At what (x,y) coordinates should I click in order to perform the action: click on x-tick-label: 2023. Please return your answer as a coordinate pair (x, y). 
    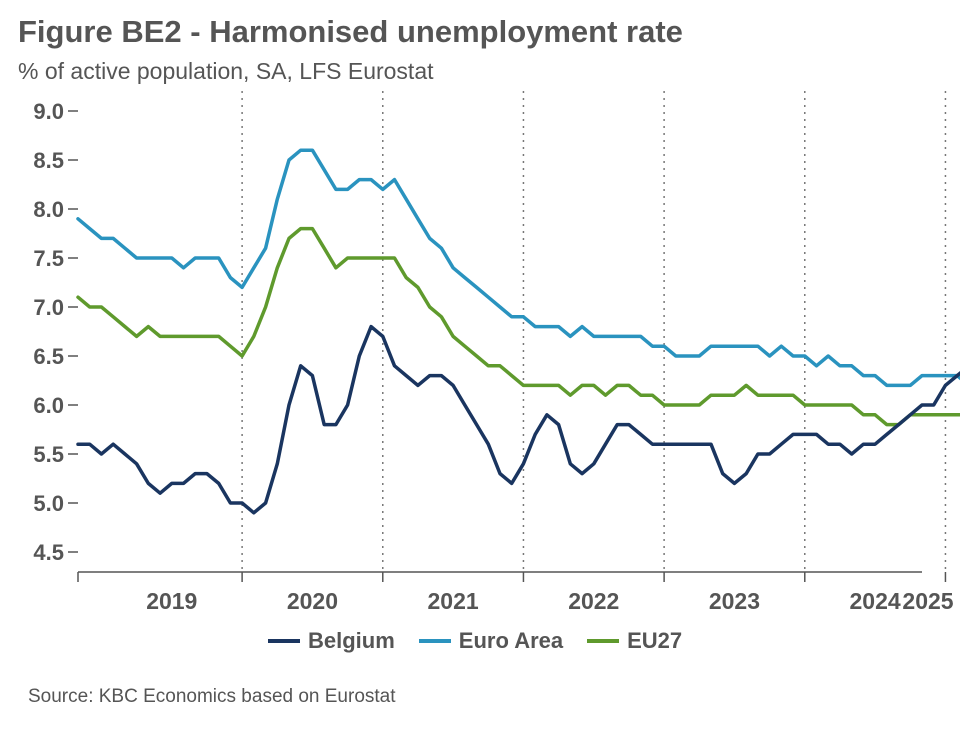
    Looking at the image, I should click on (734, 601).